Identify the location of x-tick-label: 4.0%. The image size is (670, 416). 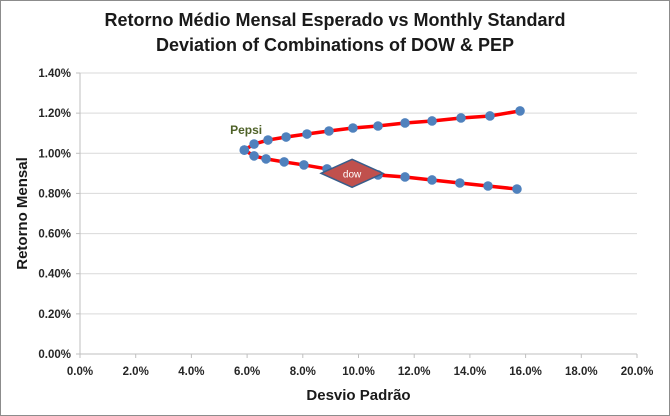
(191, 372).